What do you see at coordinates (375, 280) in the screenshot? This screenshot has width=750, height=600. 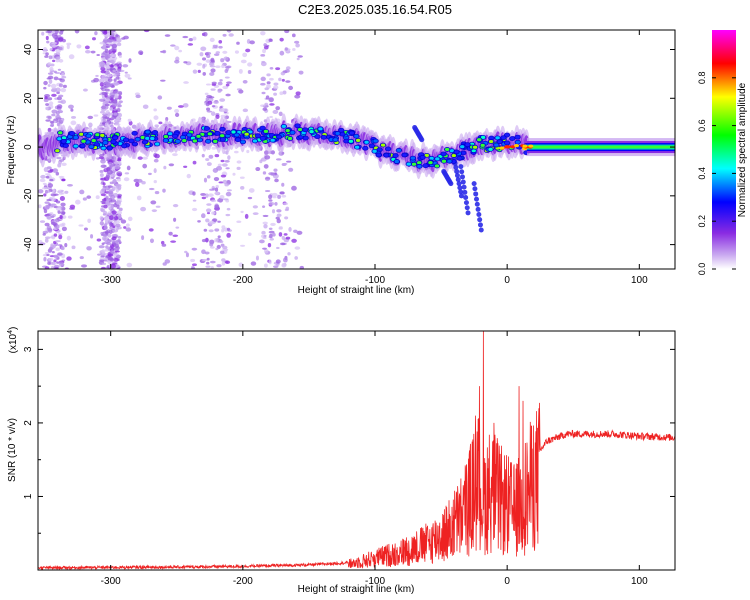 I see `x-tick-label: -100` at bounding box center [375, 280].